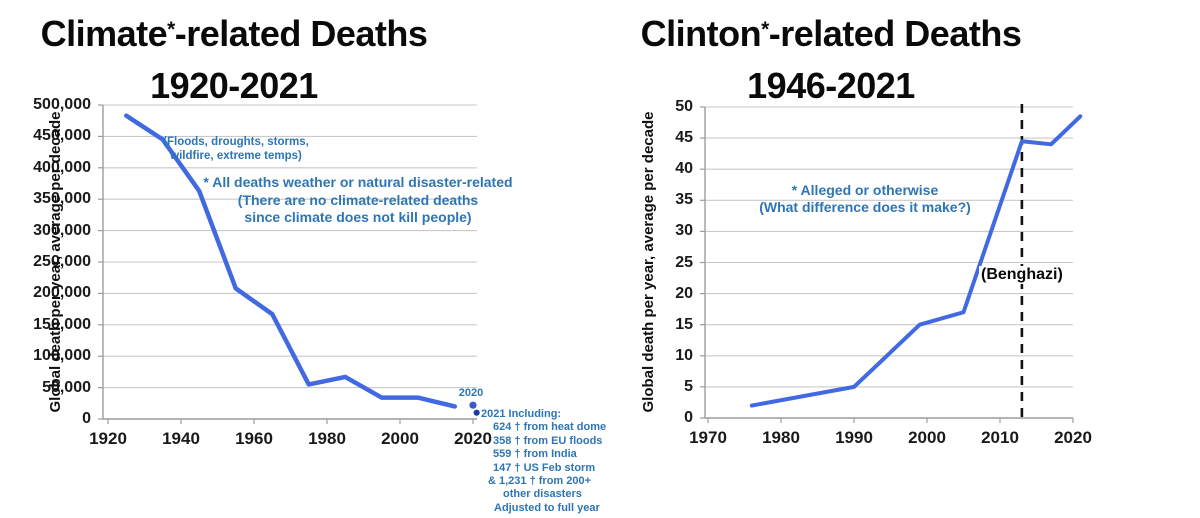 The height and width of the screenshot is (518, 1200). Describe the element at coordinates (684, 324) in the screenshot. I see `y-tick-label: 15` at that location.